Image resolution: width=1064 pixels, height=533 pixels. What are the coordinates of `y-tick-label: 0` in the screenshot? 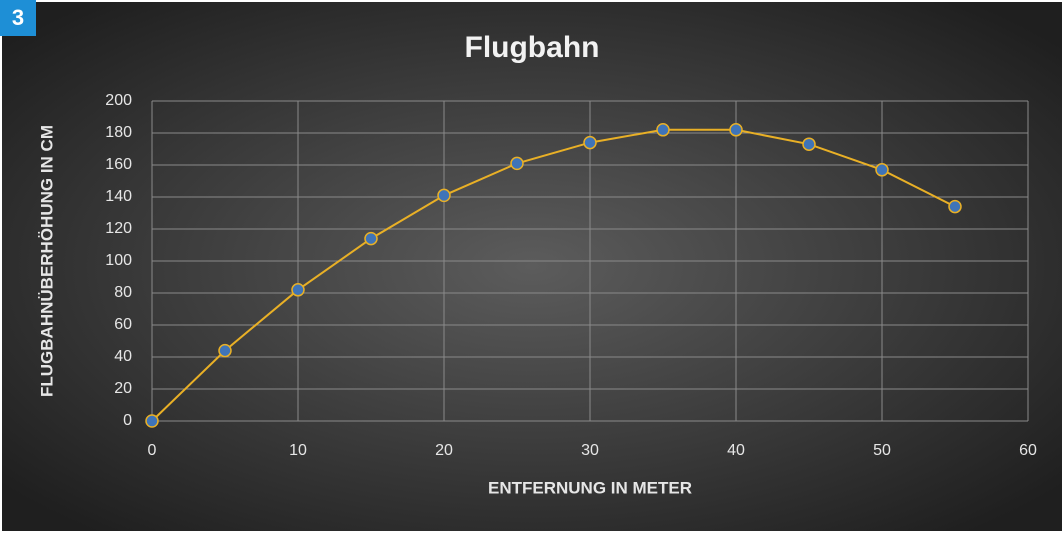 It's located at (127, 420).